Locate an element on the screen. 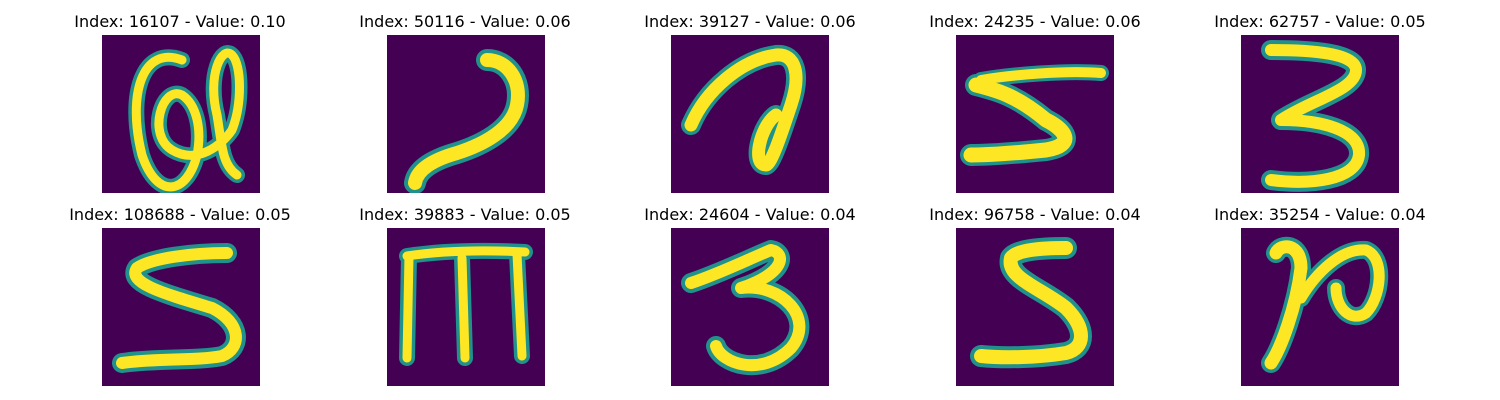  panel-title-10: Index: 35254 - Value: 0.04 is located at coordinates (1320, 214).